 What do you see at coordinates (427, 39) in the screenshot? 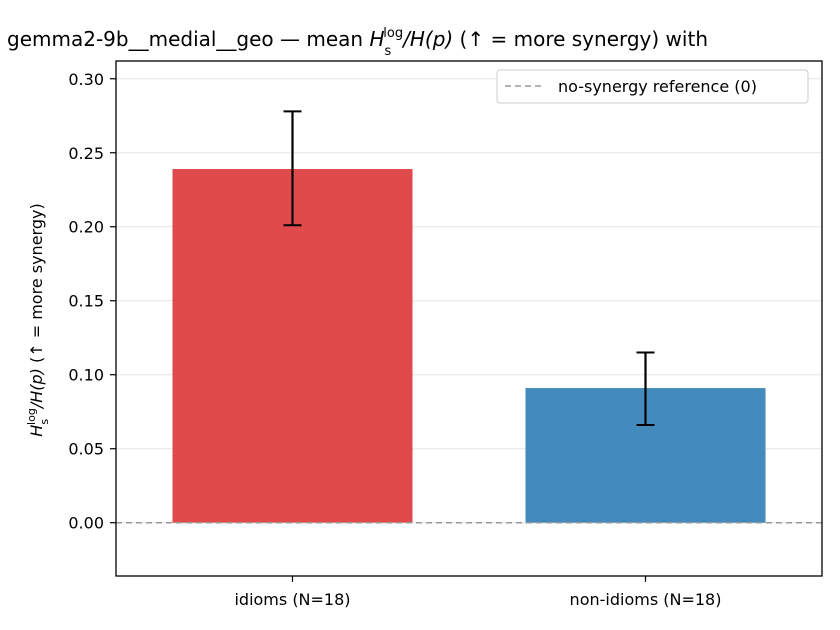
I see `title-metric-denominator: /H(p)` at bounding box center [427, 39].